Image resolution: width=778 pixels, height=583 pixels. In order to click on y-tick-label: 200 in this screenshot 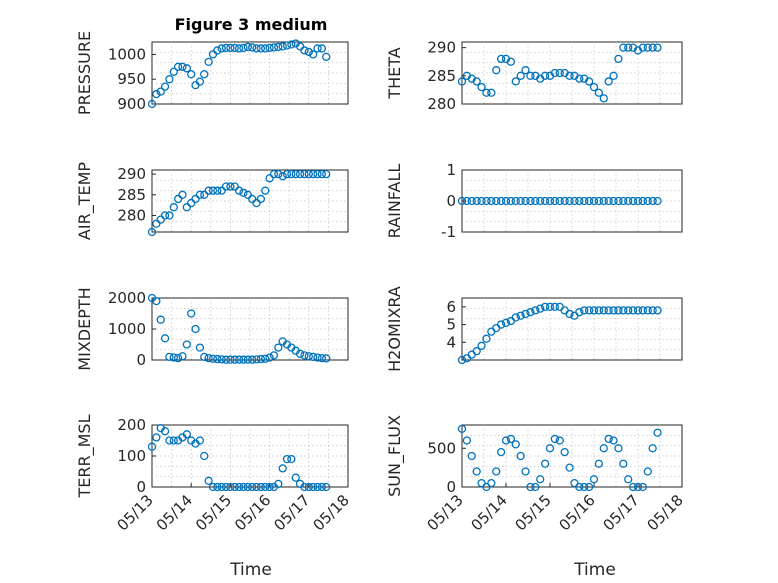, I will do `click(131, 425)`.